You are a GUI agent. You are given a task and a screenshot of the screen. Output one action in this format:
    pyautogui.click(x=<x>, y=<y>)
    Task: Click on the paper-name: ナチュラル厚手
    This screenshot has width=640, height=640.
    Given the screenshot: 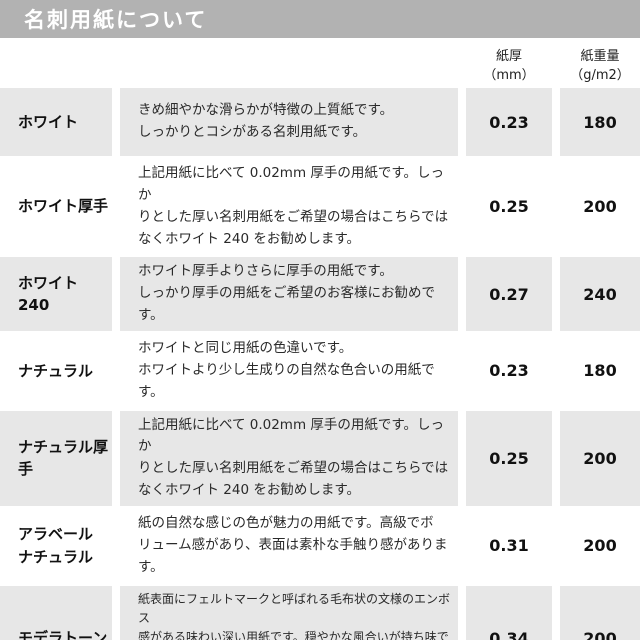 What is the action you would take?
    pyautogui.click(x=56, y=458)
    